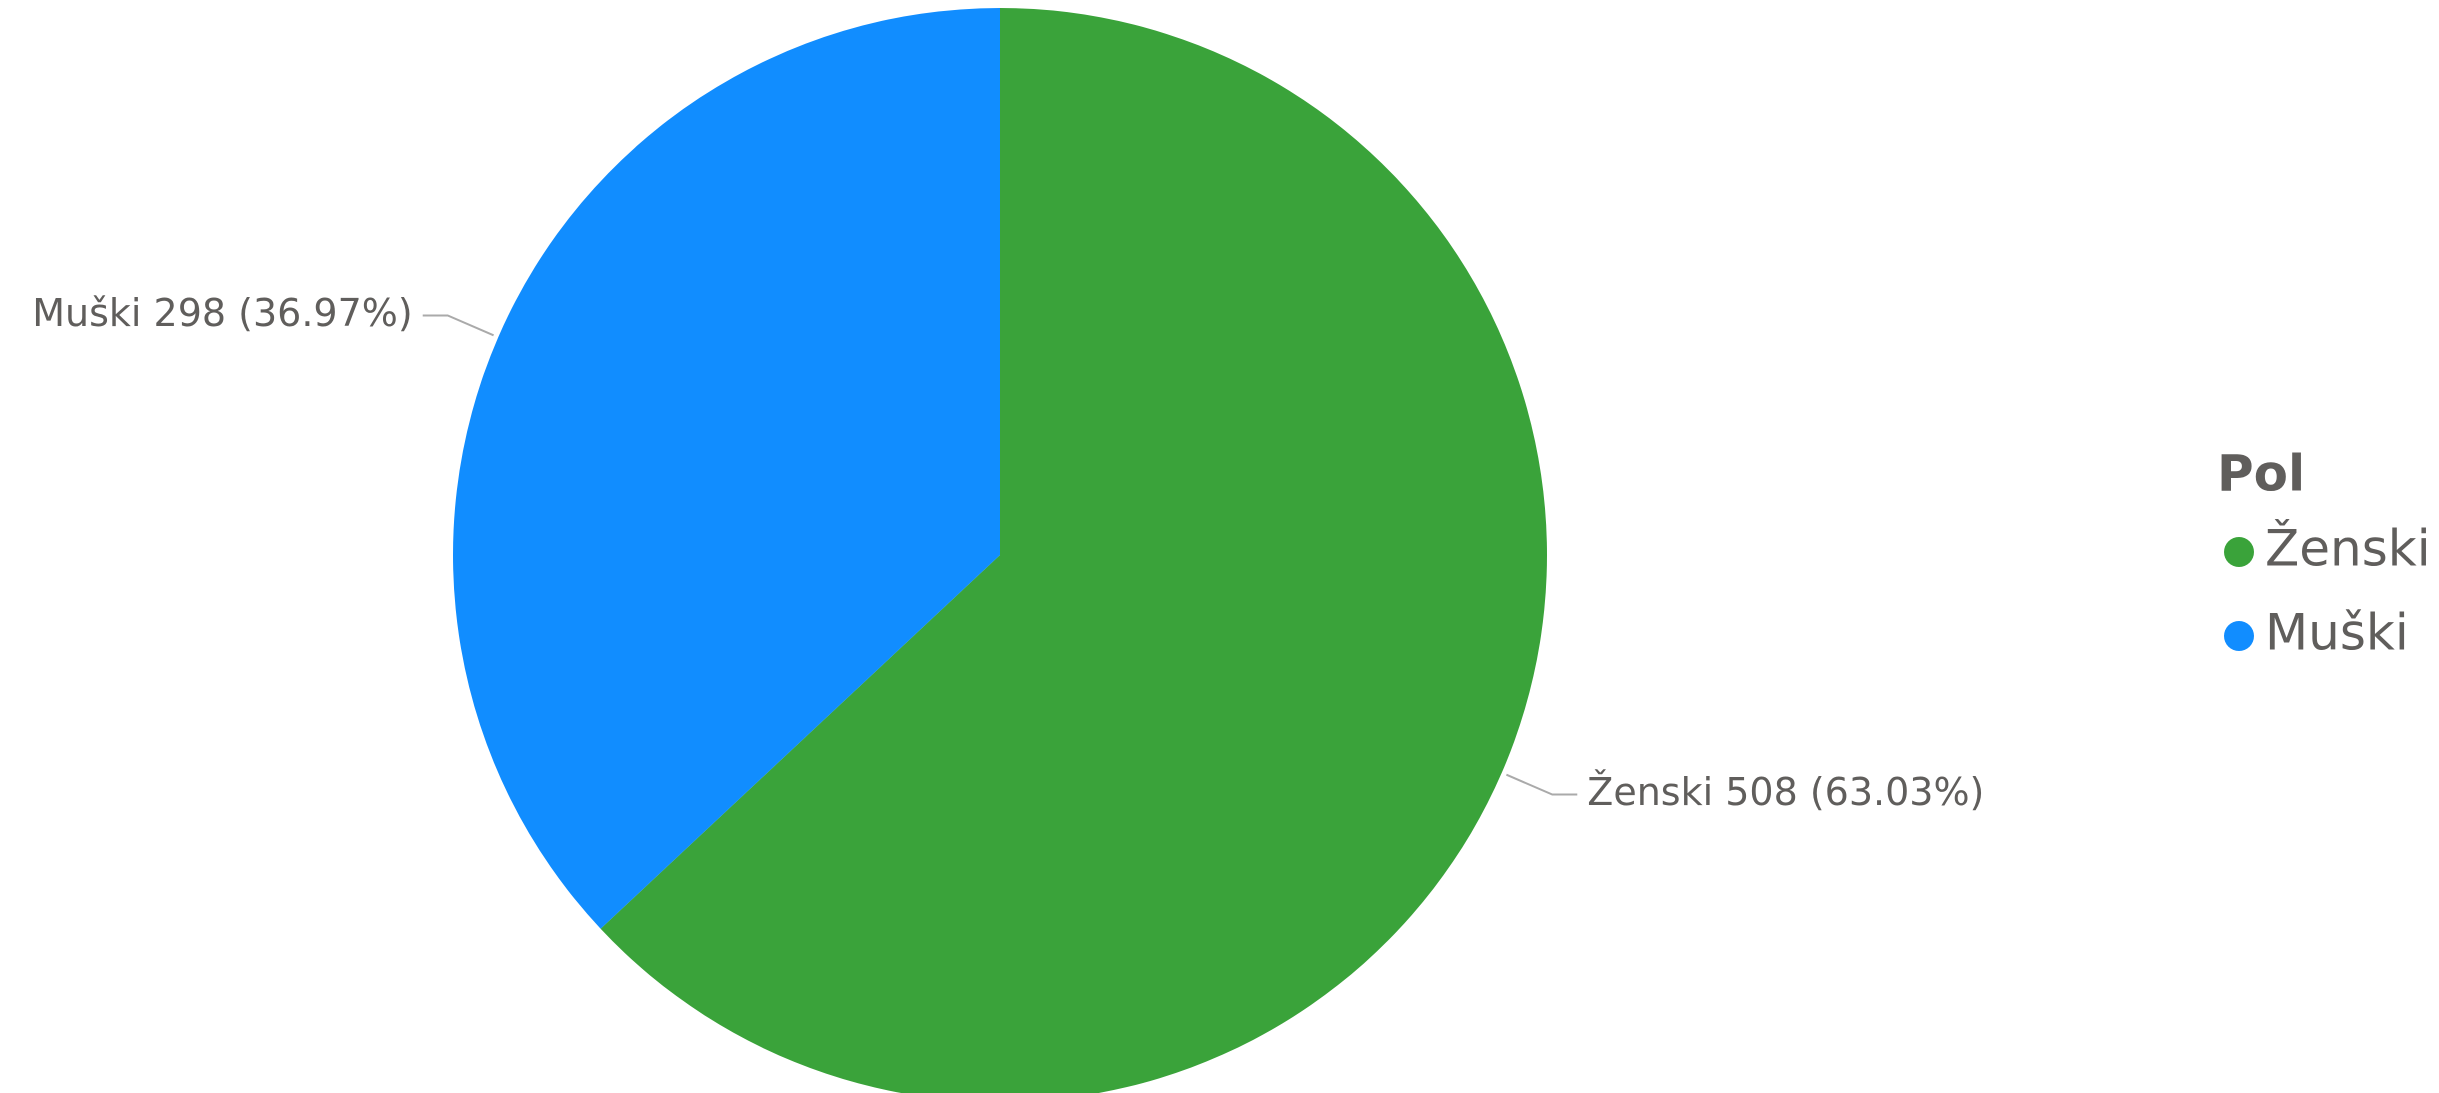 The height and width of the screenshot is (1093, 2439). I want to click on legend-label: Ženski, so click(2348, 548).